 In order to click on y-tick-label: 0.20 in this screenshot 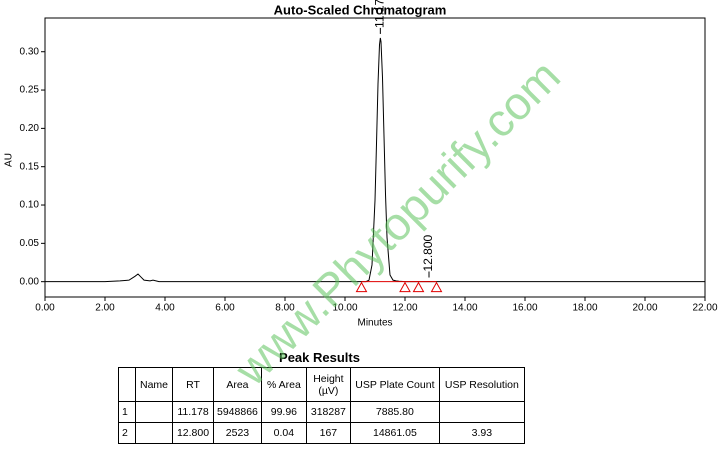, I will do `click(30, 128)`.